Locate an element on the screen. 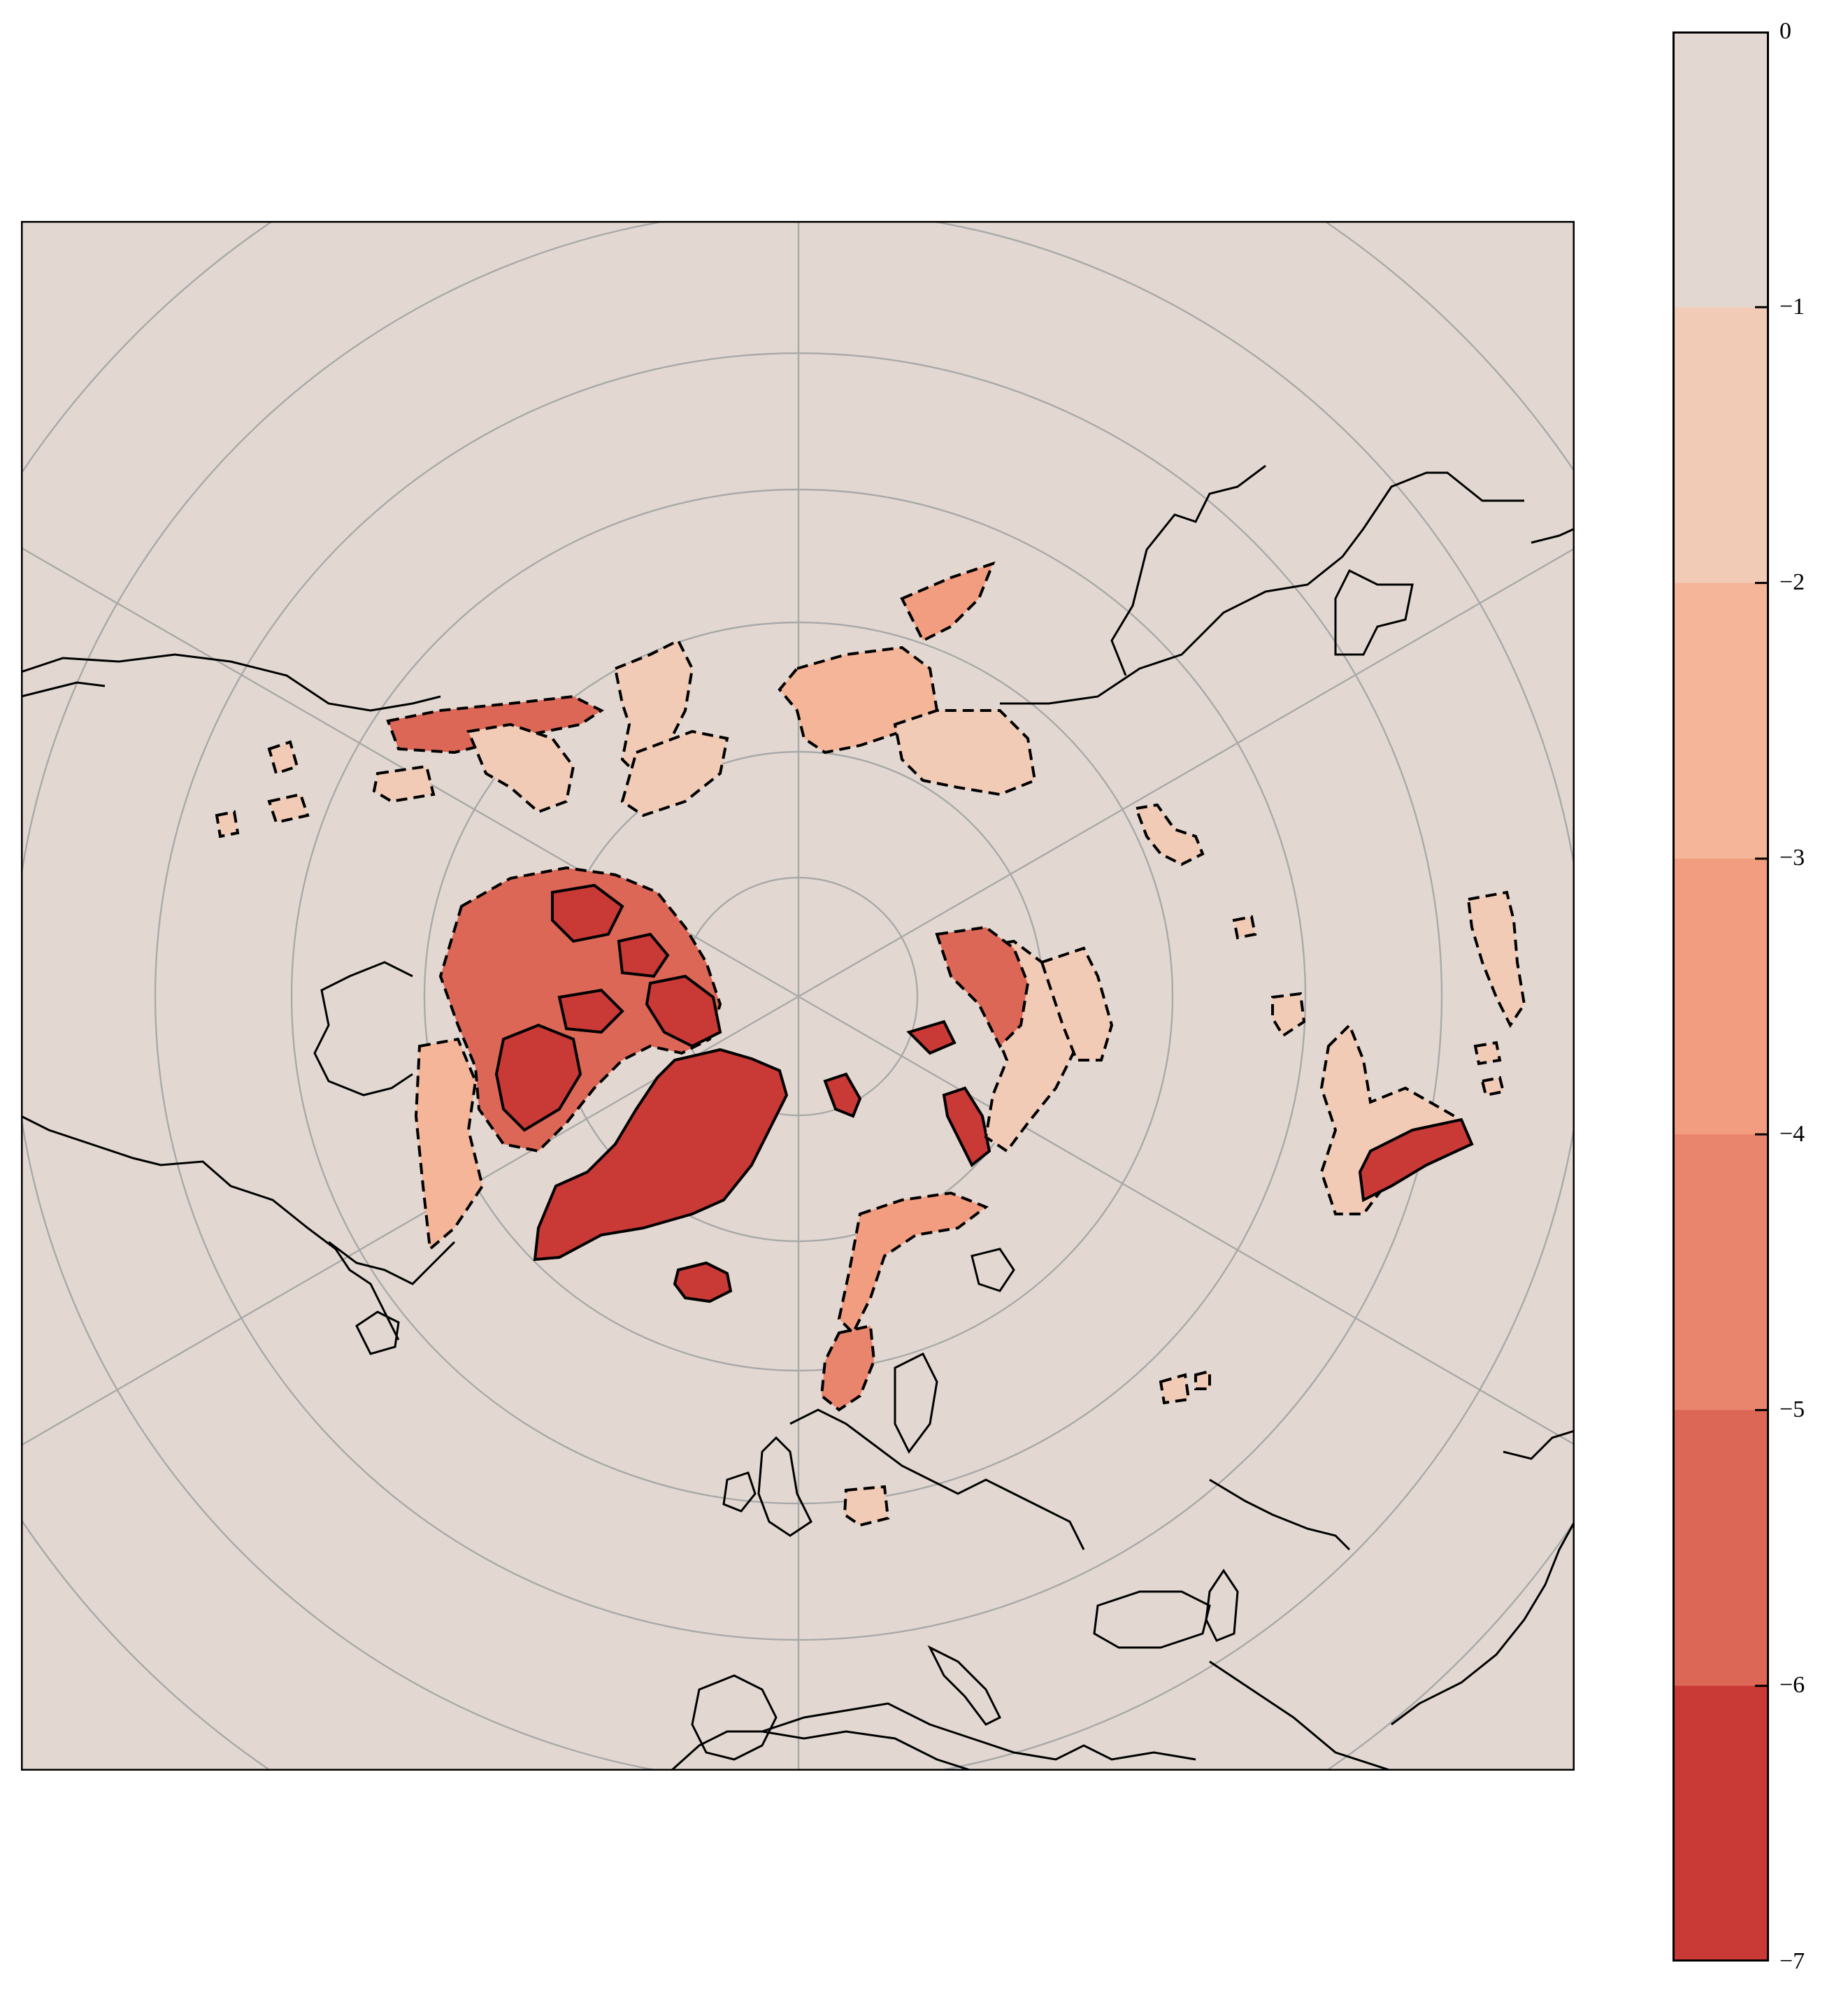  franz-josef-region is located at coordinates (931, 1038).